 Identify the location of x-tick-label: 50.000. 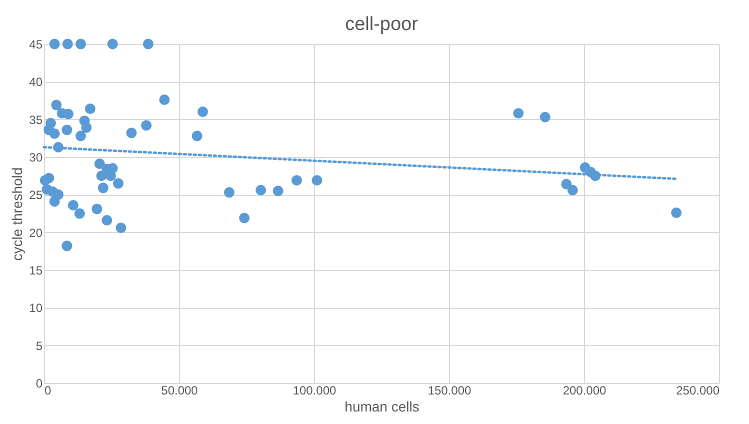
(179, 391).